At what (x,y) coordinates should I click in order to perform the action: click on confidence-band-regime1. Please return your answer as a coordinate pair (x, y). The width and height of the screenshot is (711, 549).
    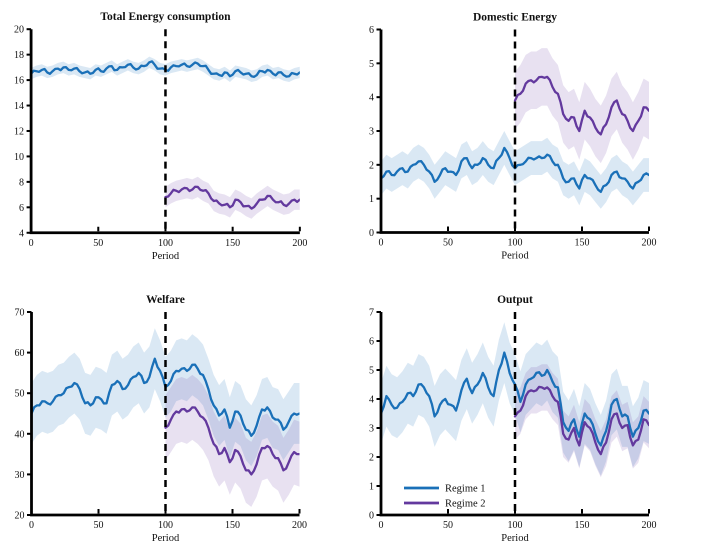
    Looking at the image, I should click on (515, 170).